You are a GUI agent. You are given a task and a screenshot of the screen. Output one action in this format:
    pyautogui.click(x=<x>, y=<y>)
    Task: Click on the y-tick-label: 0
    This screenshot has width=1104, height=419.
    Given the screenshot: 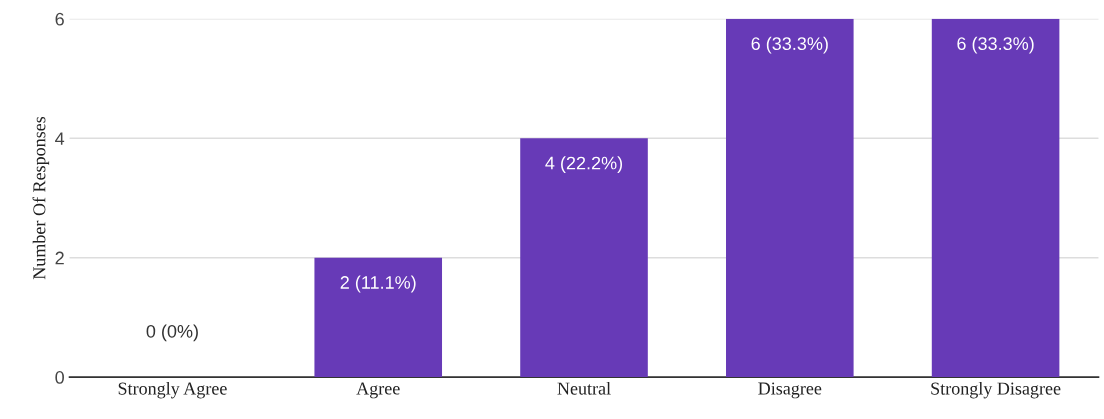 What is the action you would take?
    pyautogui.click(x=59, y=377)
    